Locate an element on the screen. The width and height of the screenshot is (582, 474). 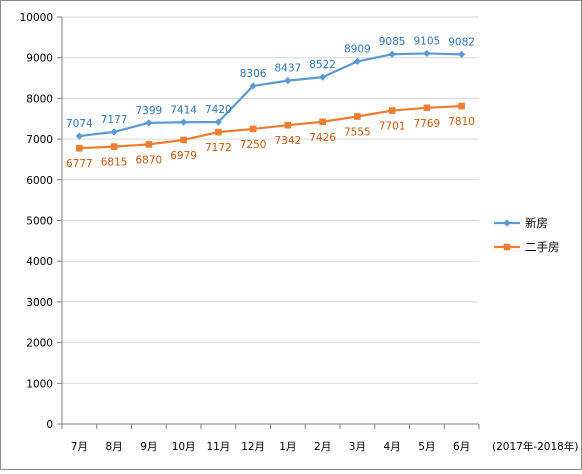
x-tick-label: 7月 is located at coordinates (79, 447).